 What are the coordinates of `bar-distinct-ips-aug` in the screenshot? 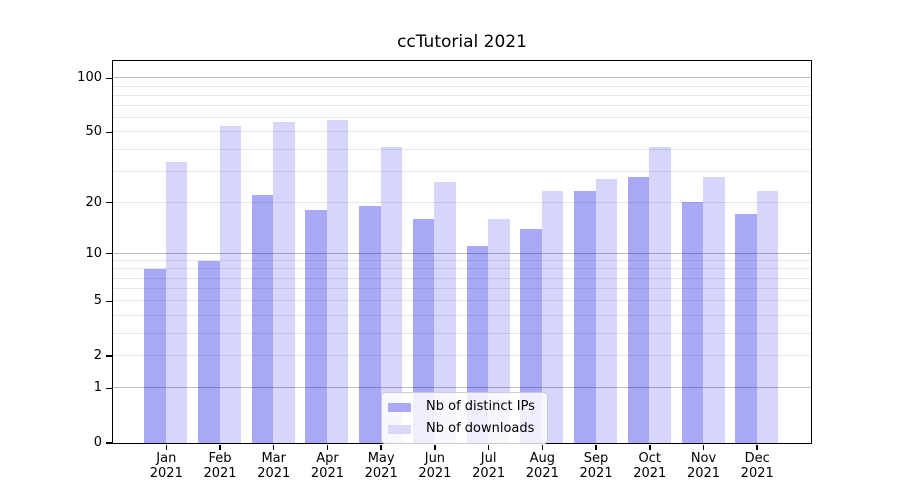 It's located at (531, 335).